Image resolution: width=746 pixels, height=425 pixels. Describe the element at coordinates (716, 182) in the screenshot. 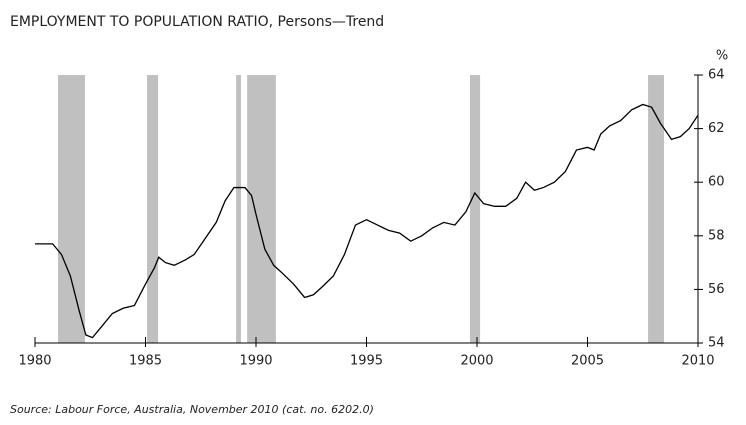

I see `y-tick-label: 60` at that location.